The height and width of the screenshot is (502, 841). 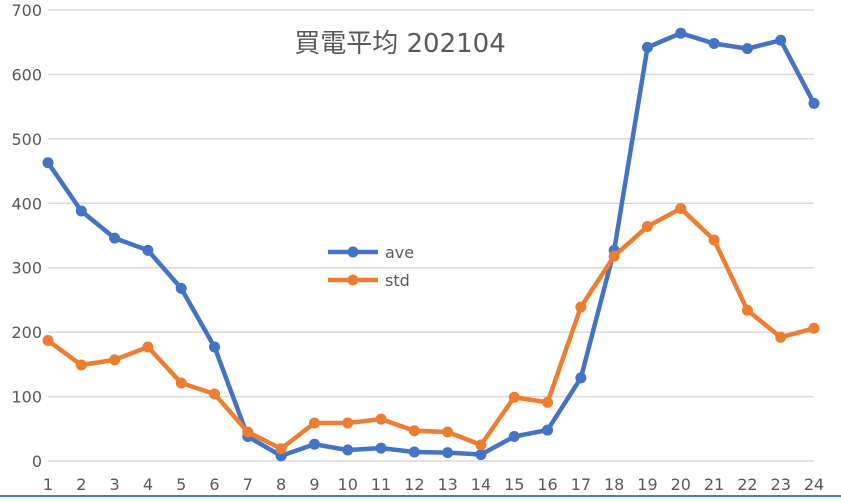 I want to click on legend-item-std: std, so click(x=369, y=280).